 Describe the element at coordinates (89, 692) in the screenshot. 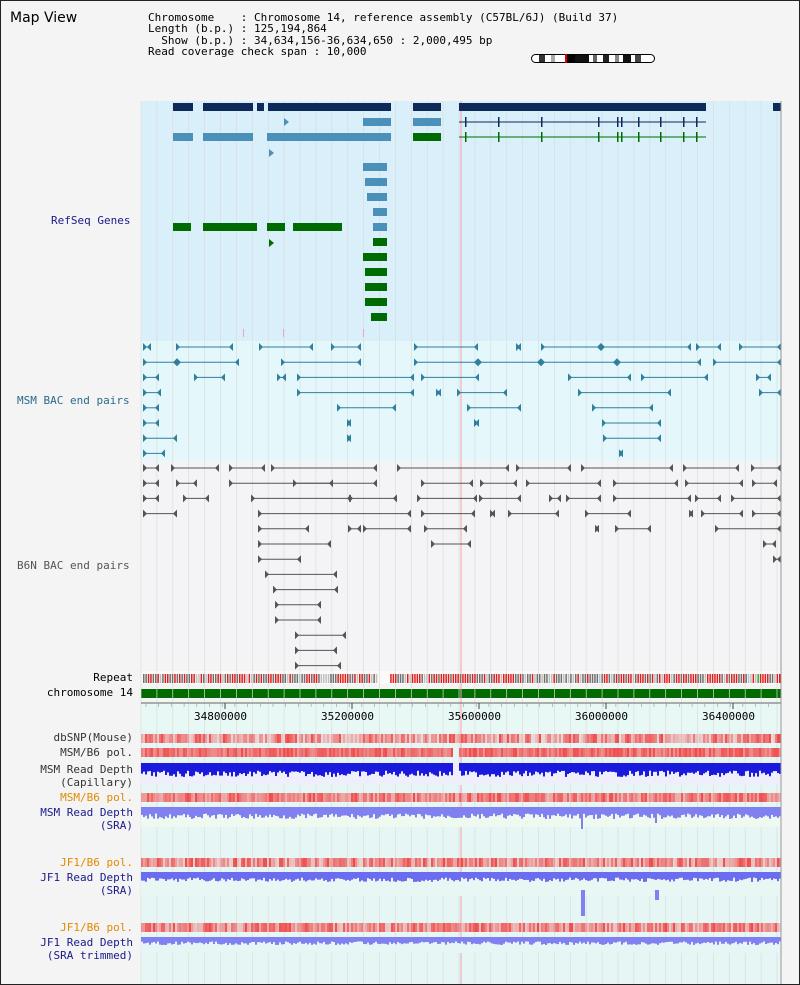

I see `track-label-chromosome: chromosome 14` at that location.